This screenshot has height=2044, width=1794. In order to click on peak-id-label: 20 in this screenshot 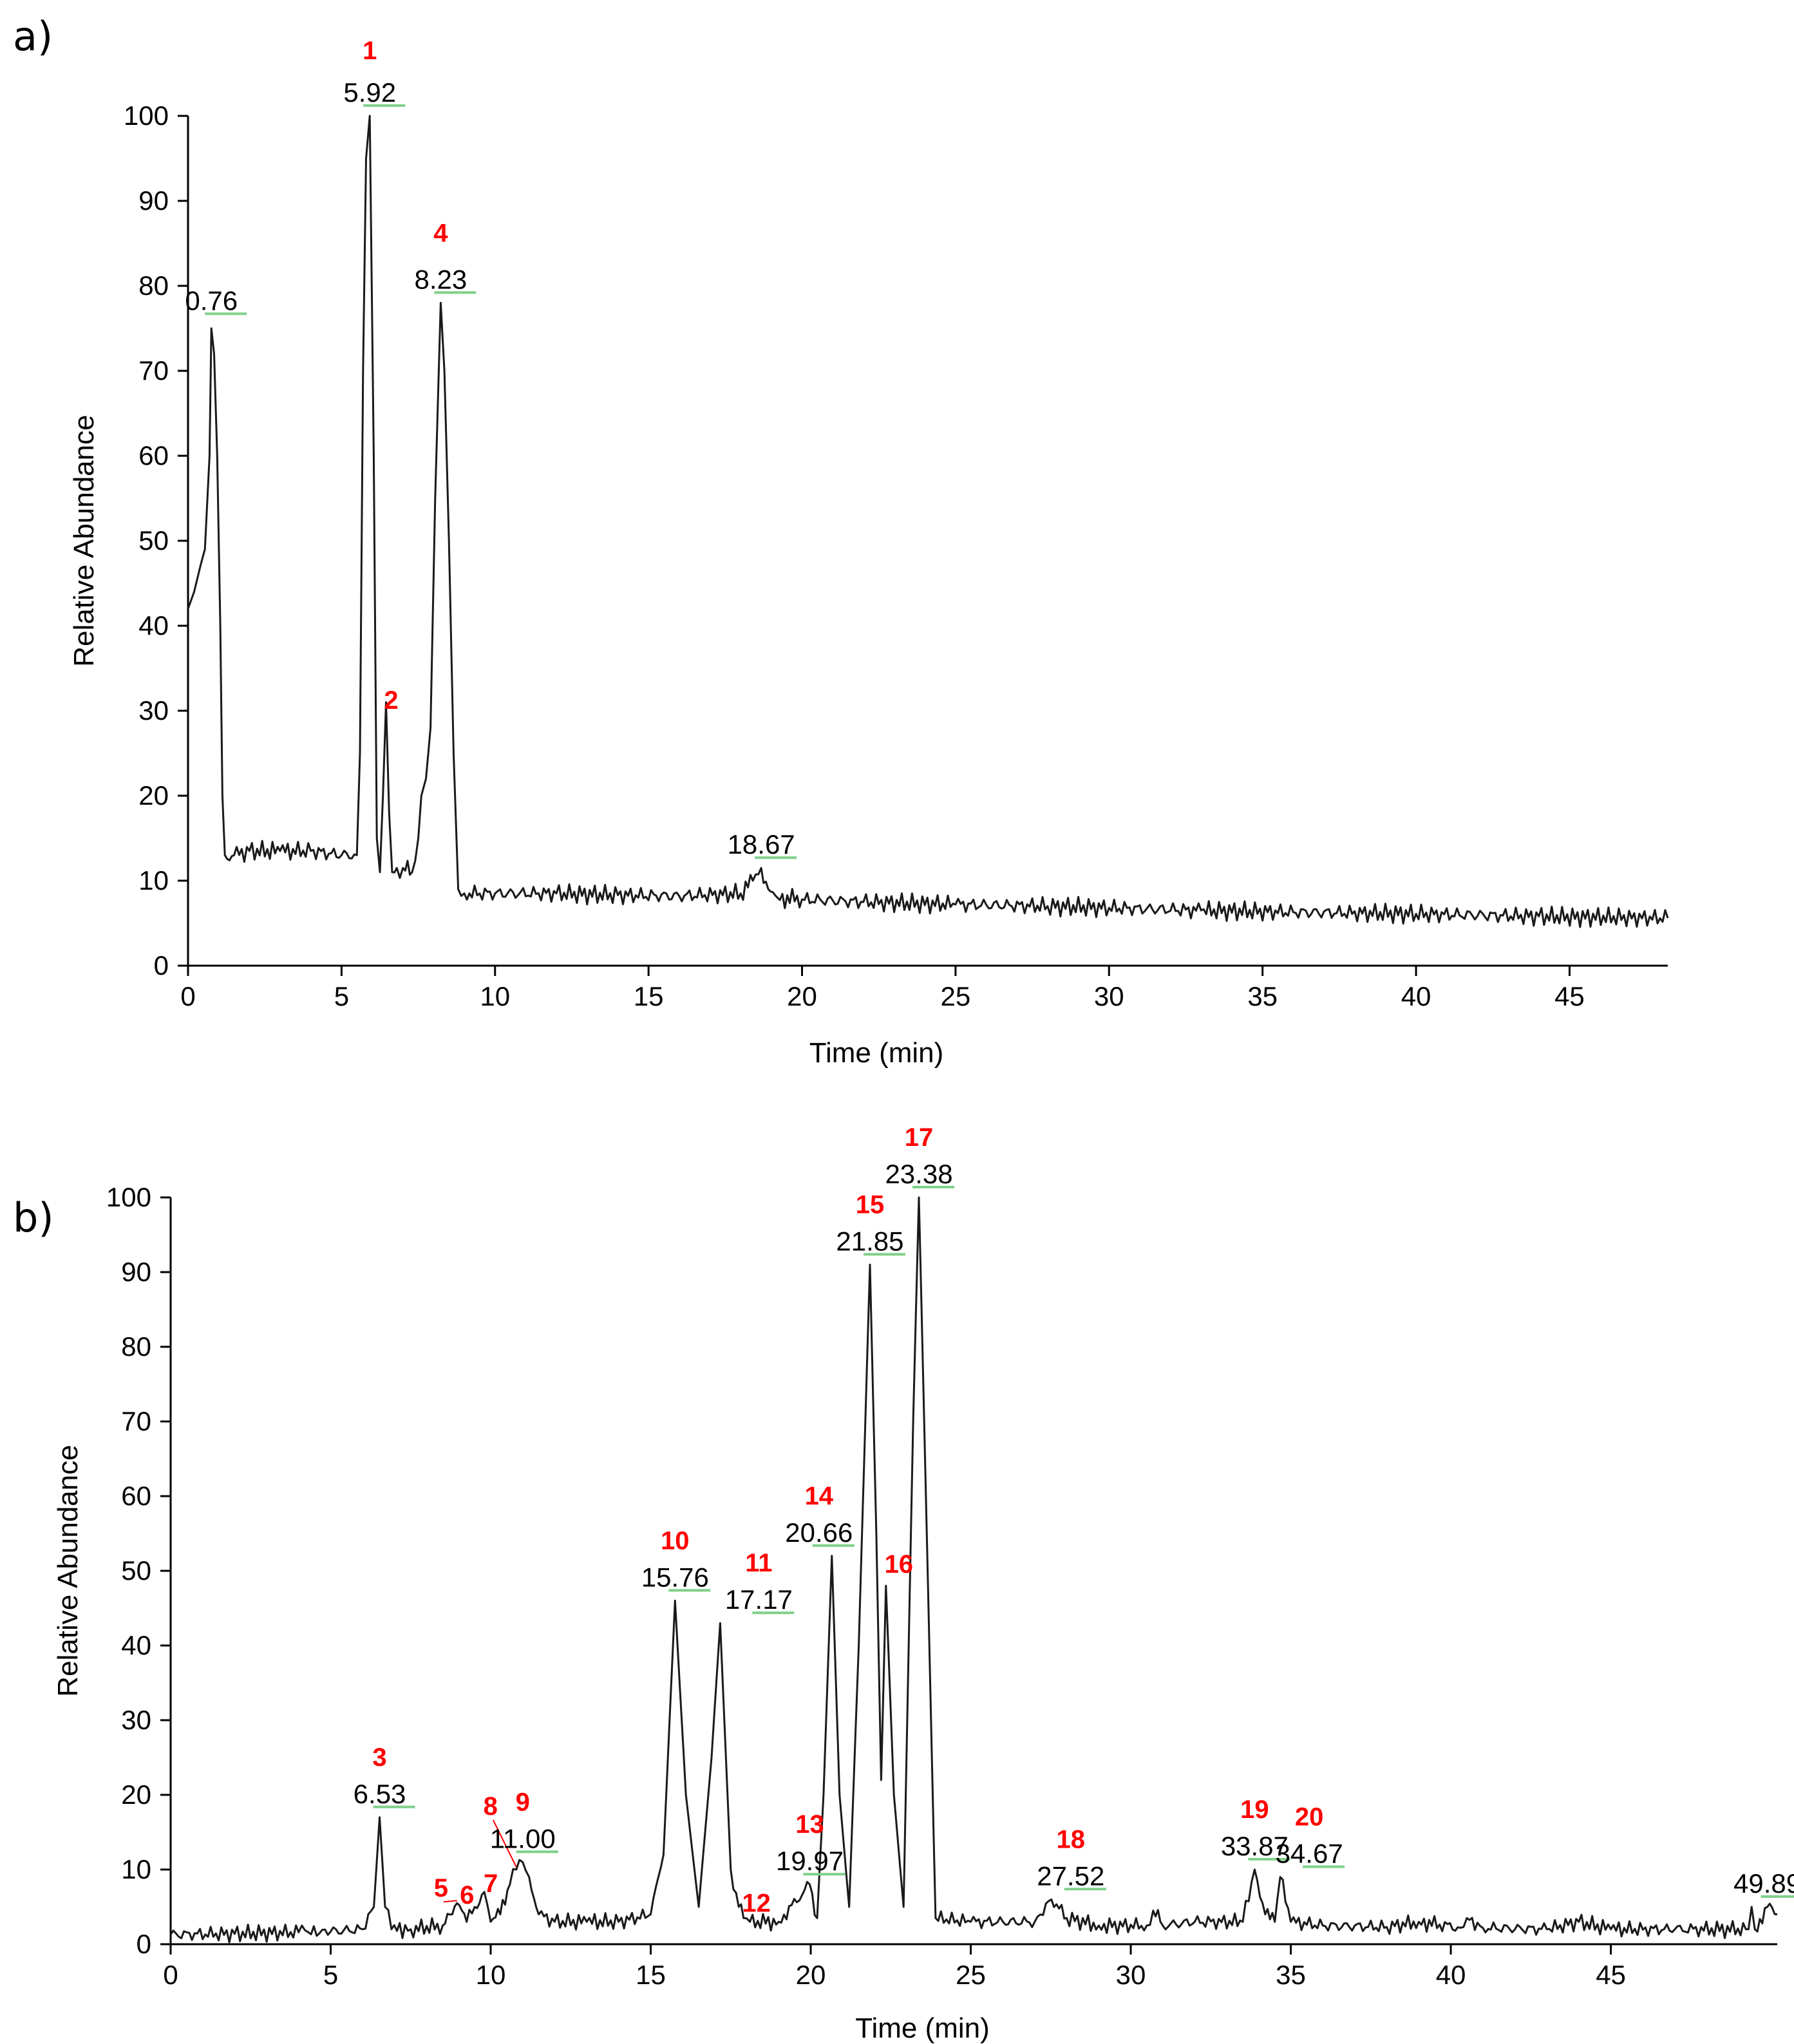, I will do `click(1309, 1817)`.